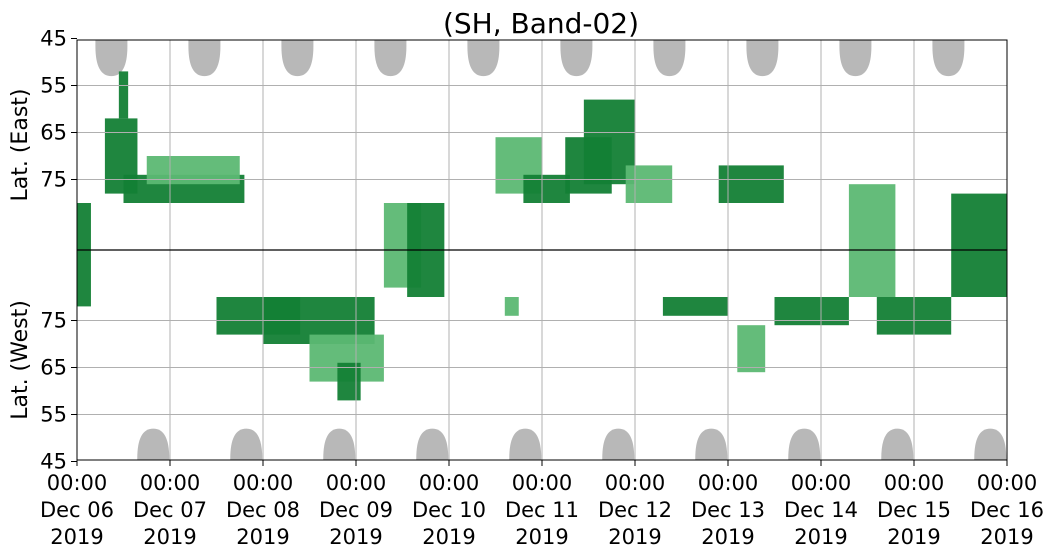 Image resolution: width=1055 pixels, height=556 pixels. I want to click on x-tick-date: Dec 10, so click(449, 510).